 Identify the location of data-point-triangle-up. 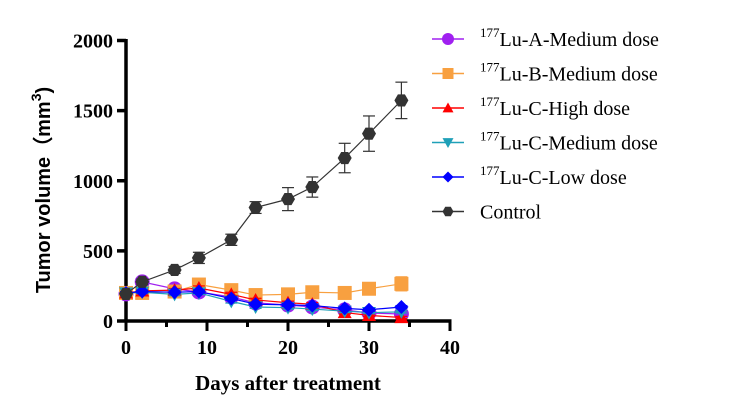
(448, 107).